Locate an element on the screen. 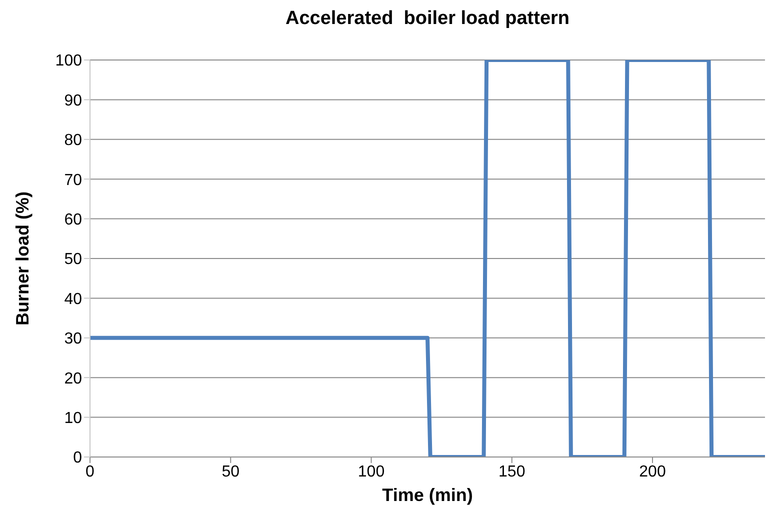  y-tick-label: 30 is located at coordinates (73, 339).